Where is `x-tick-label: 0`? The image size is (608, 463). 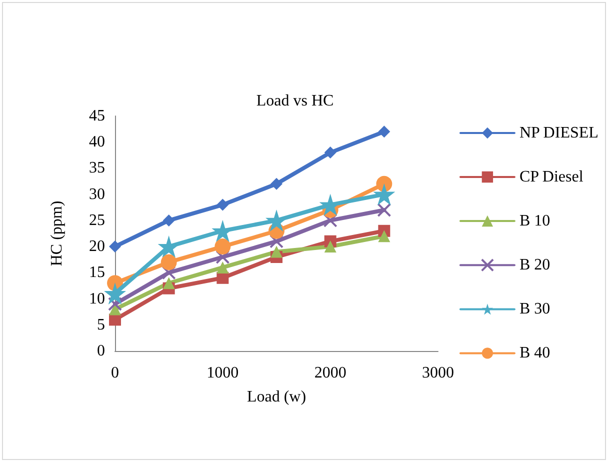 x-tick-label: 0 is located at coordinates (115, 373).